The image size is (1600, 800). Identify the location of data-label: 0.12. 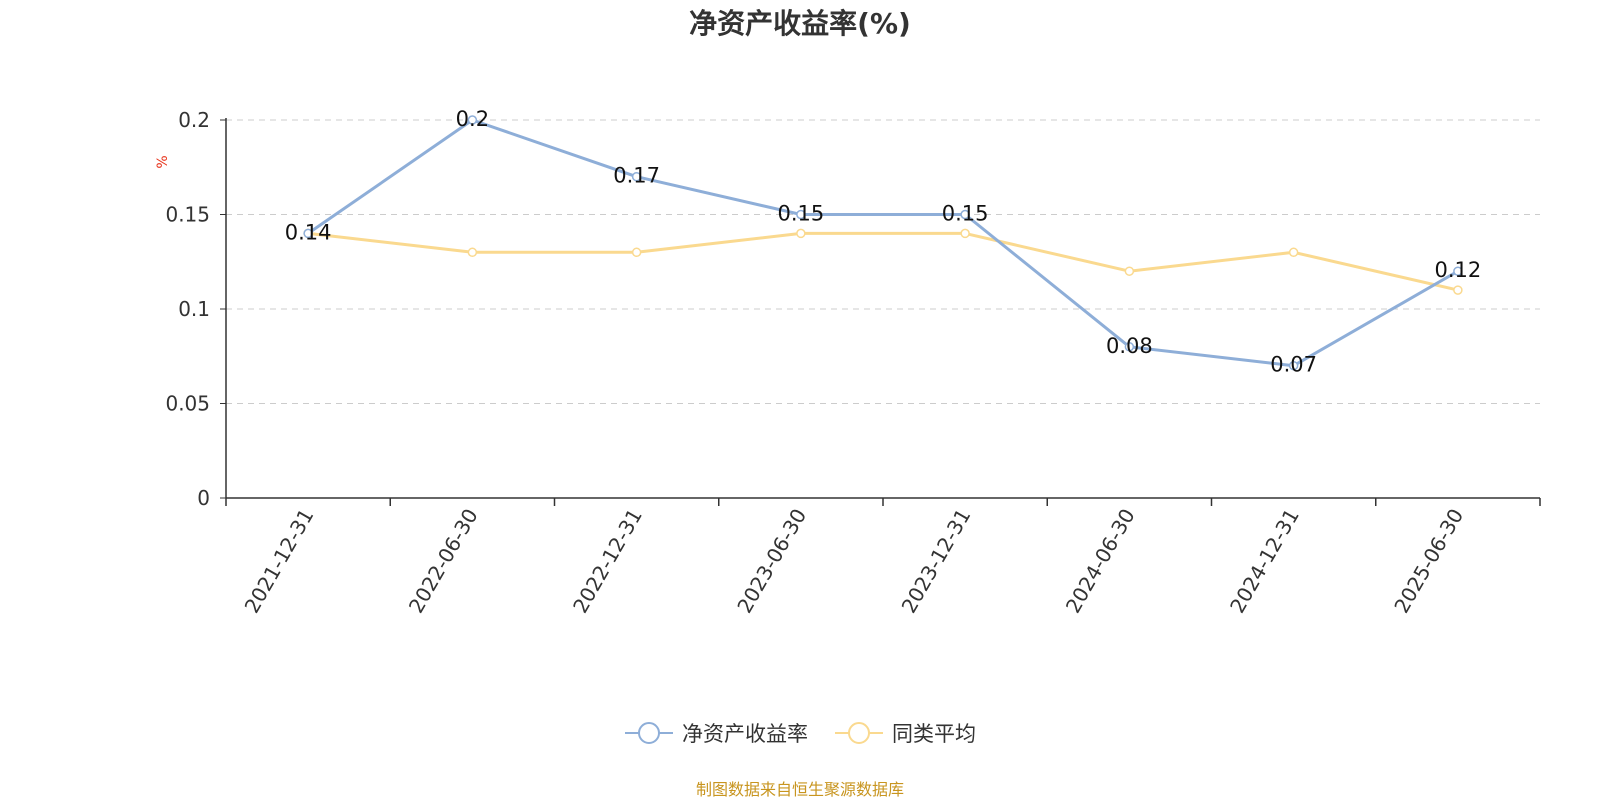
(1457, 270).